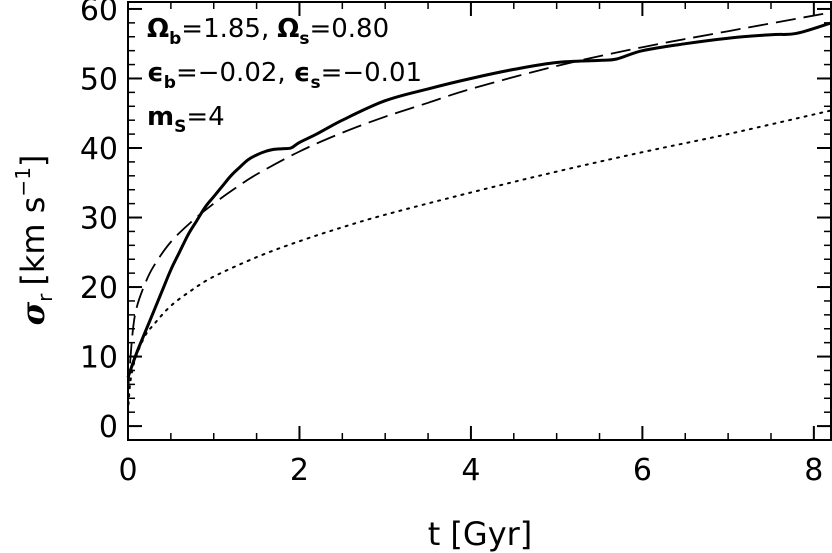 This screenshot has height=553, width=832. I want to click on x-tick-label: 4, so click(470, 470).